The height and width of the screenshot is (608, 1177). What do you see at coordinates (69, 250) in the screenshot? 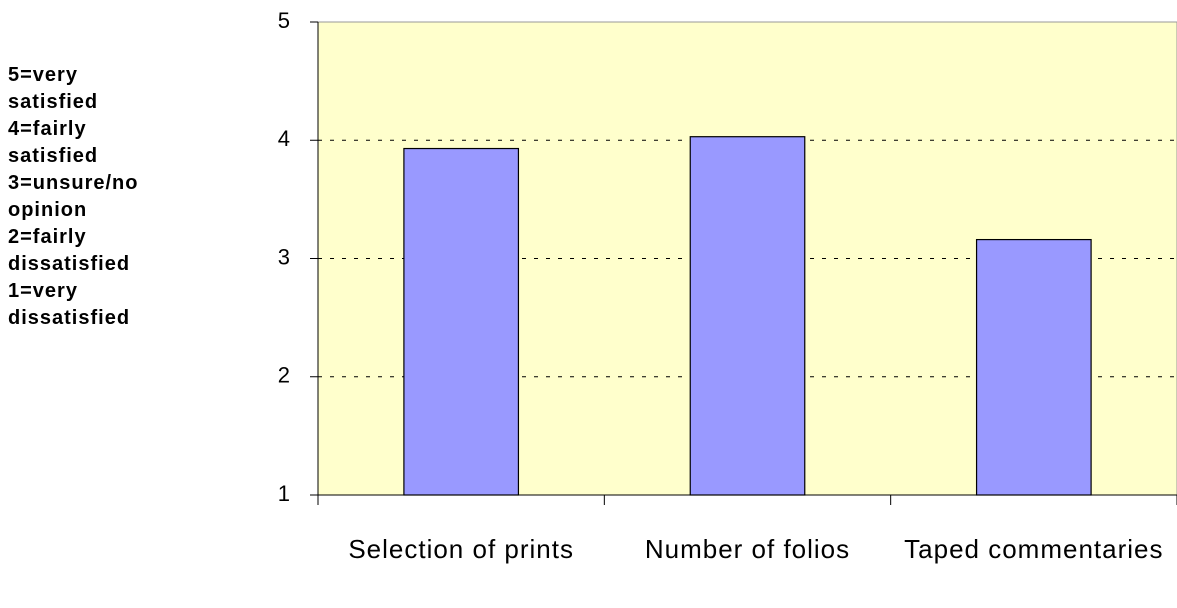
I see `legend-item: 2=fairly dissatisfied` at bounding box center [69, 250].